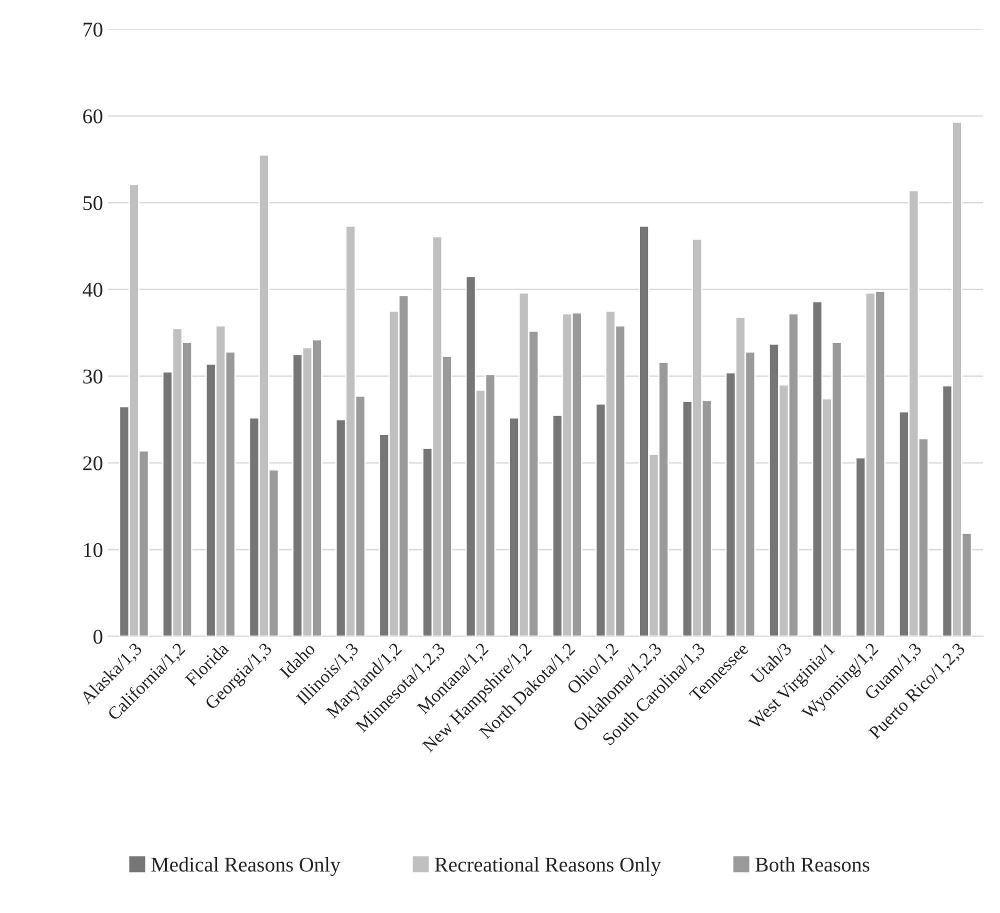  What do you see at coordinates (548, 866) in the screenshot?
I see `legend-label: Recreational Reasons Only` at bounding box center [548, 866].